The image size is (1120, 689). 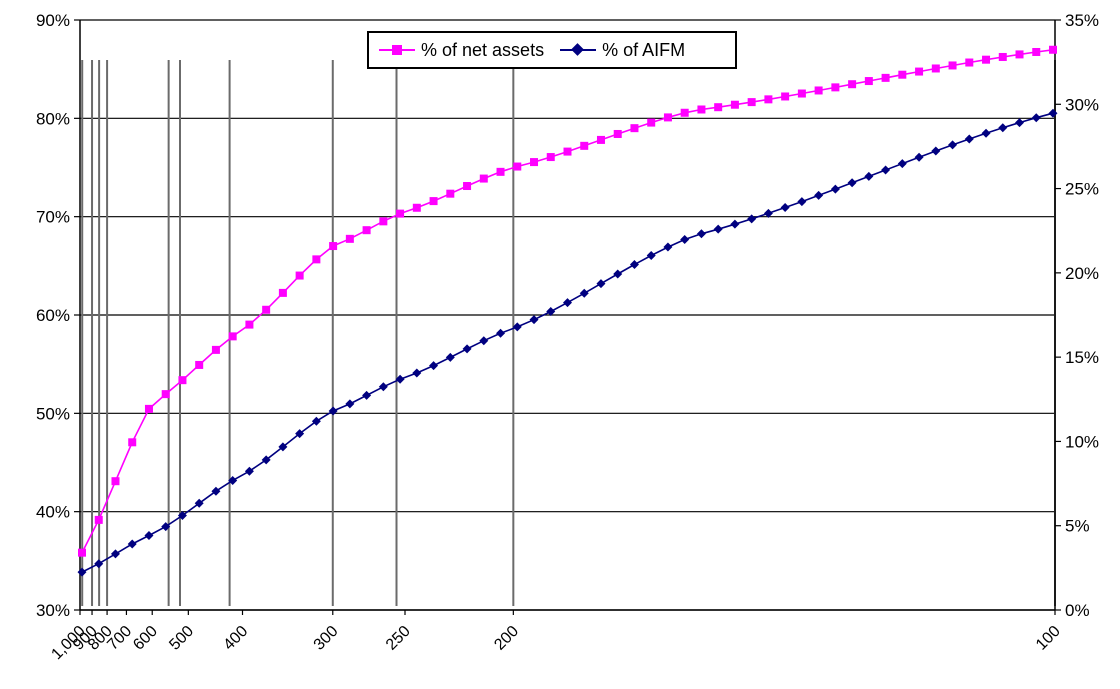 I want to click on x-tick-label: 700, so click(x=119, y=638).